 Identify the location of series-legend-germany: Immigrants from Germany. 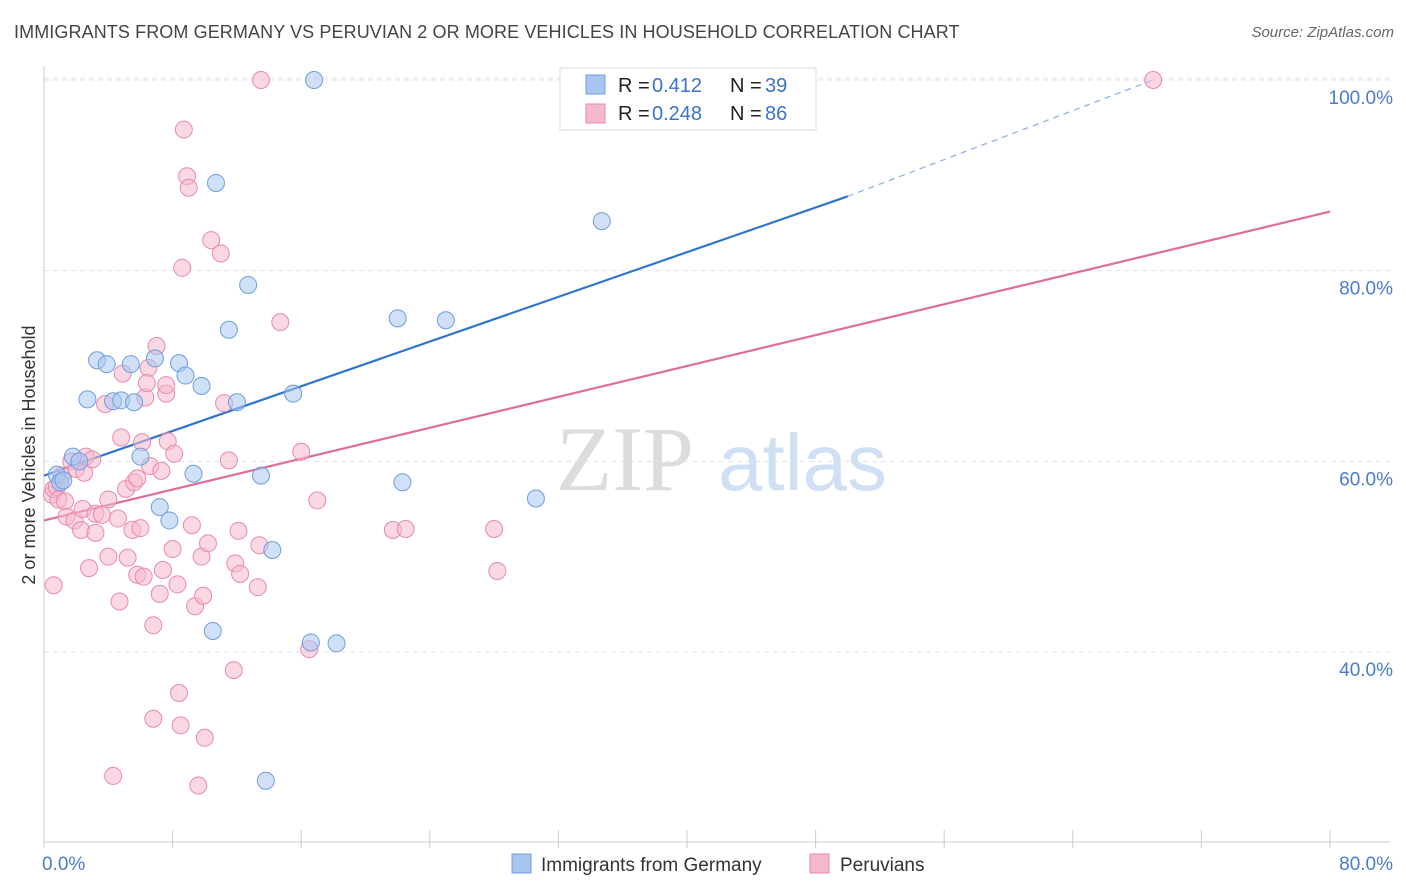
(651, 865).